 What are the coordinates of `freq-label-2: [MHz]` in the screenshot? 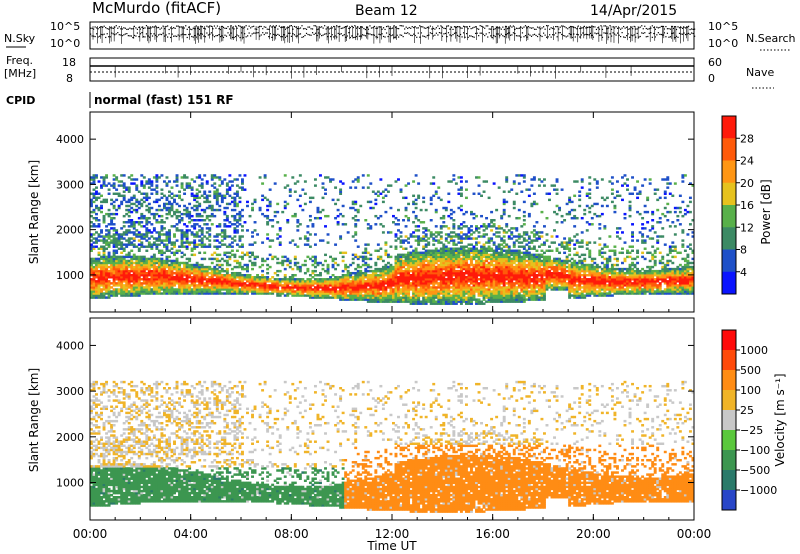 It's located at (20, 73).